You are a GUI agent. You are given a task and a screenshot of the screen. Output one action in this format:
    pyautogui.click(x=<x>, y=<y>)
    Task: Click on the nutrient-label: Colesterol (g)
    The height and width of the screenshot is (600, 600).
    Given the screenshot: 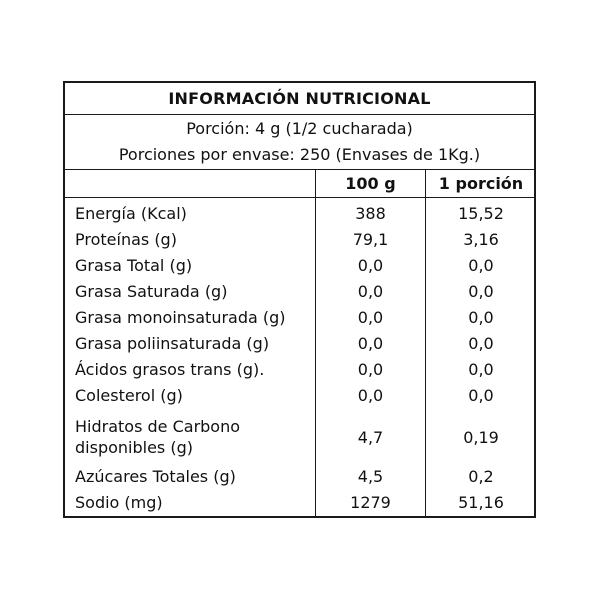 What is the action you would take?
    pyautogui.click(x=129, y=395)
    